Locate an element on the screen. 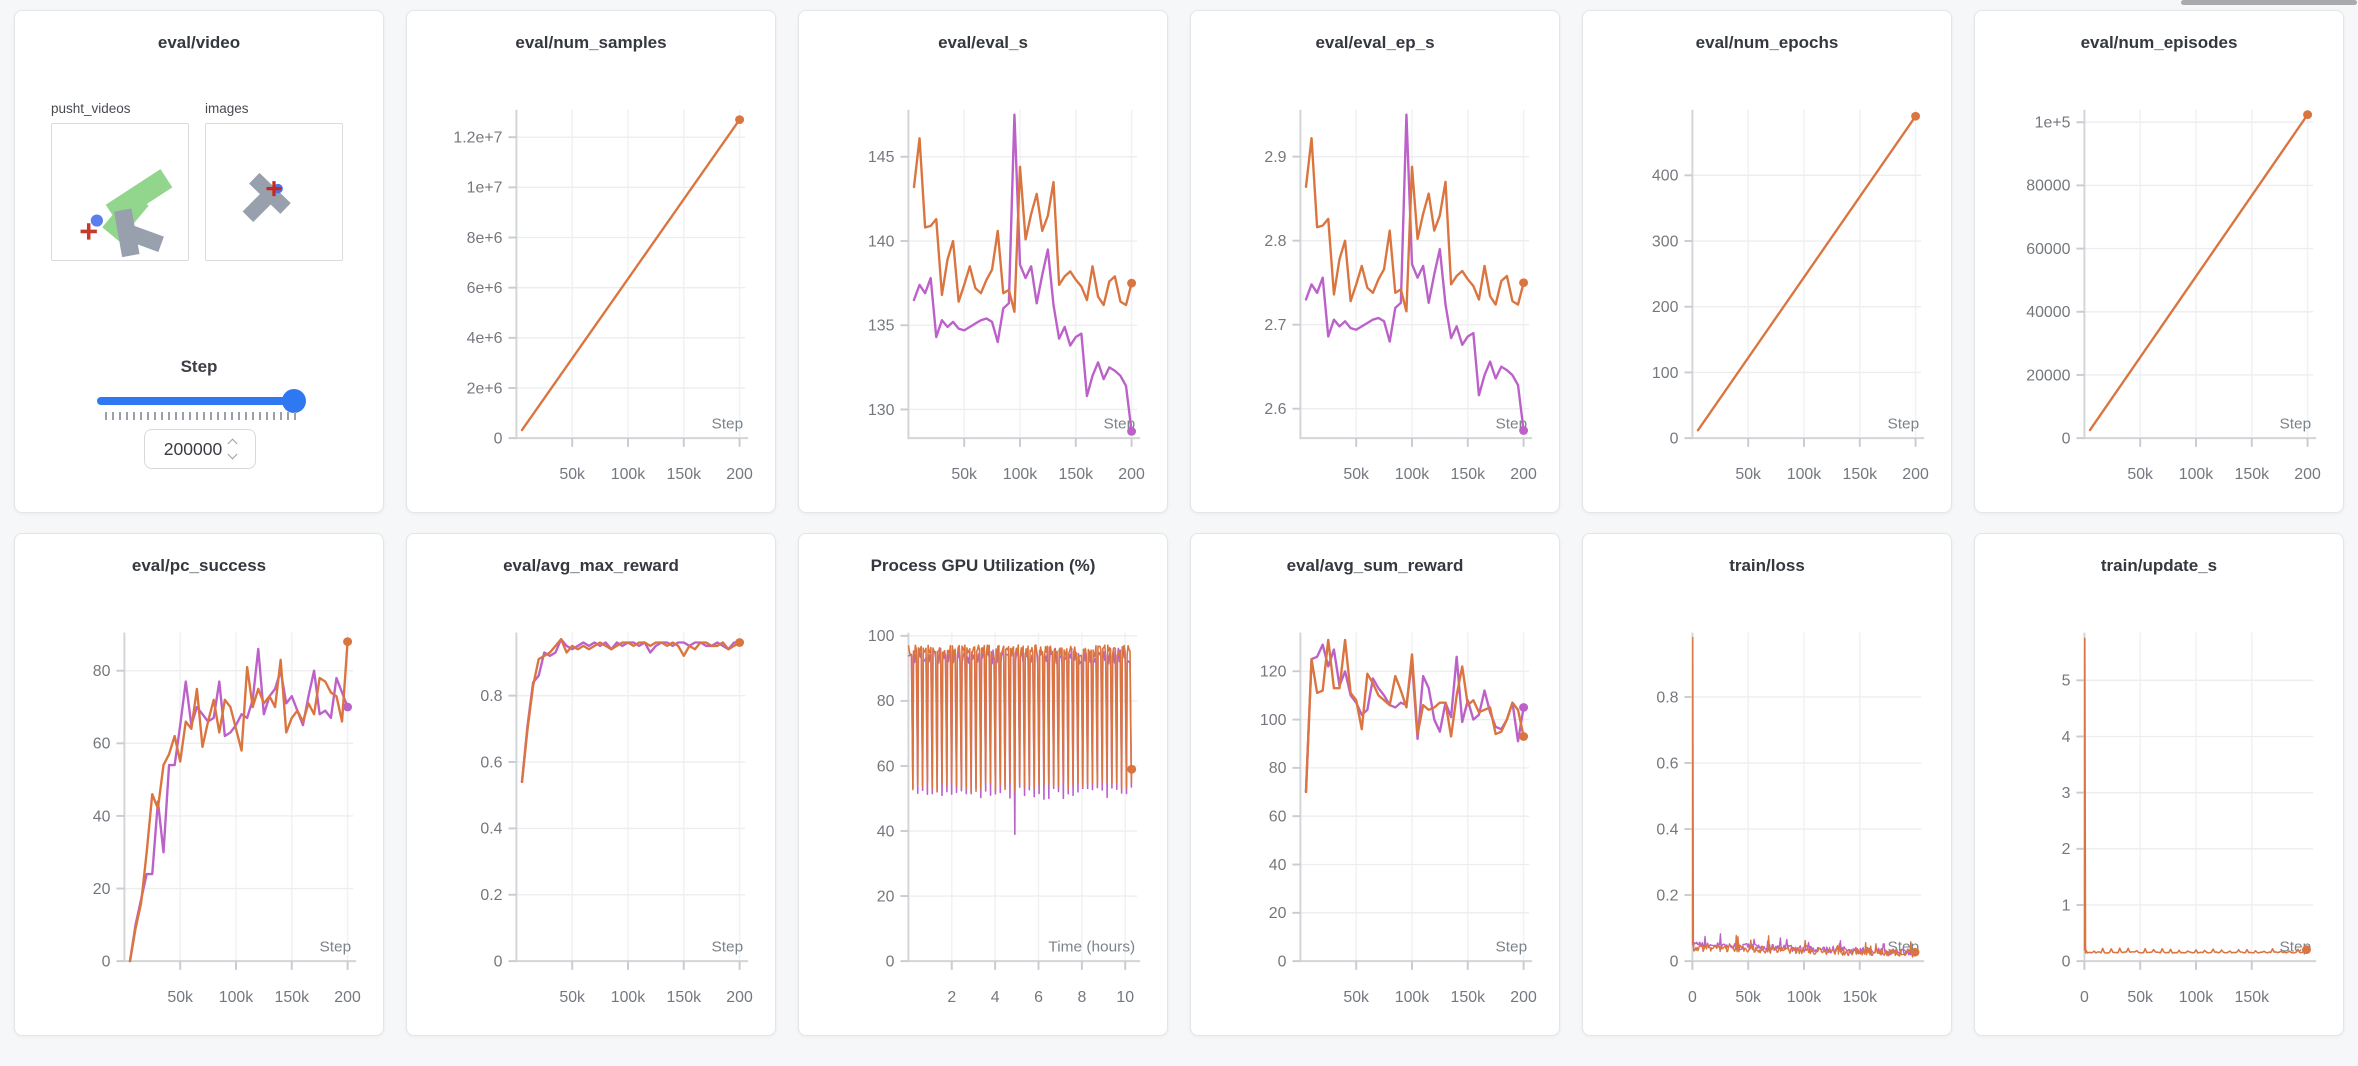 This screenshot has width=2358, height=1066. line-chart-eval-eval-ep-s: 50k 100k 150k 200 2.6 2.7 2.8 2.9 Step is located at coordinates (1375, 286).